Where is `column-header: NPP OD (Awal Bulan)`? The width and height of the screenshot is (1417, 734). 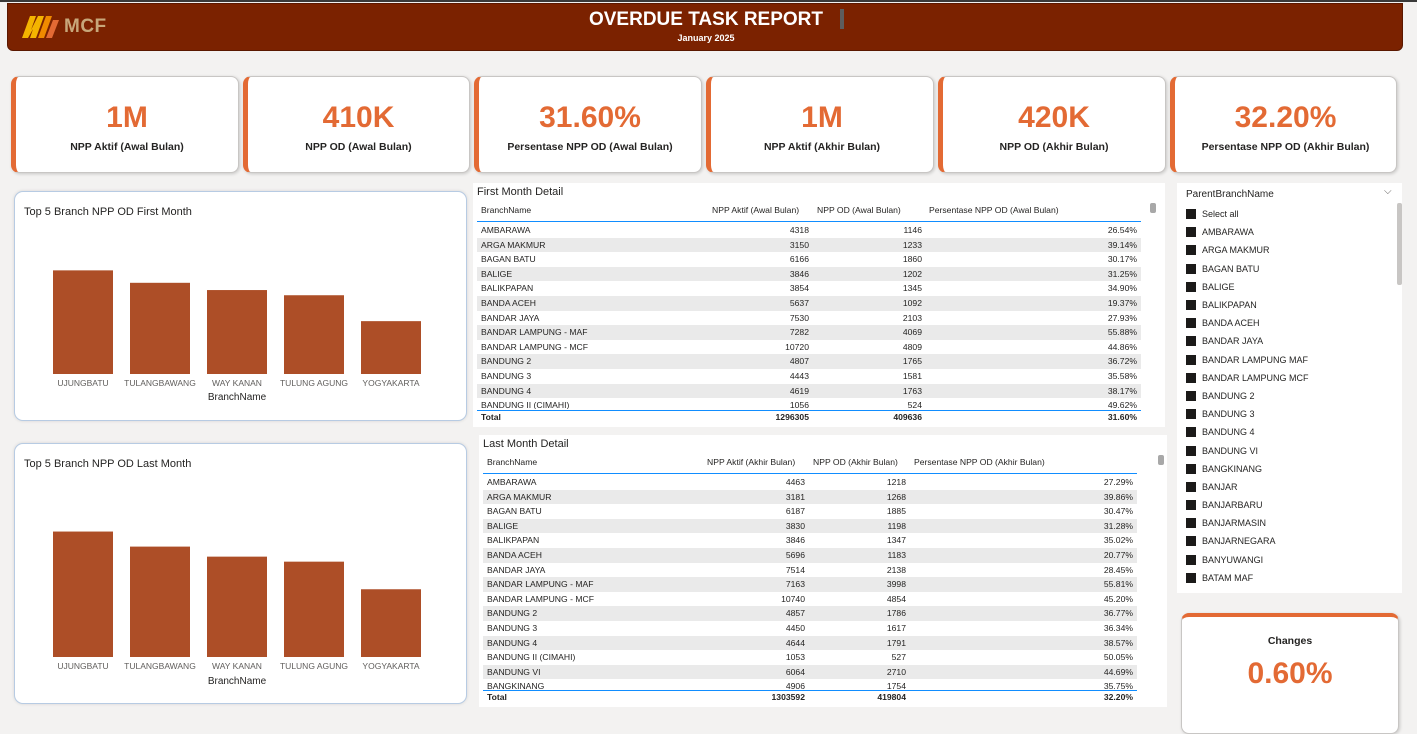 column-header: NPP OD (Awal Bulan) is located at coordinates (859, 210).